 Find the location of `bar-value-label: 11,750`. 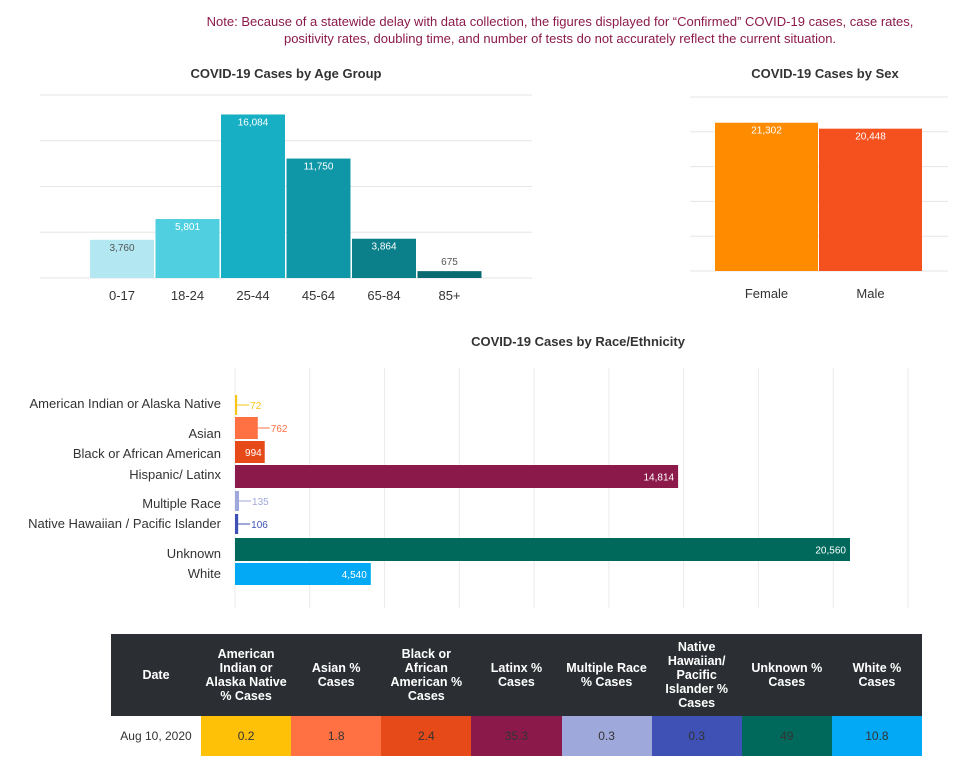

bar-value-label: 11,750 is located at coordinates (319, 167).